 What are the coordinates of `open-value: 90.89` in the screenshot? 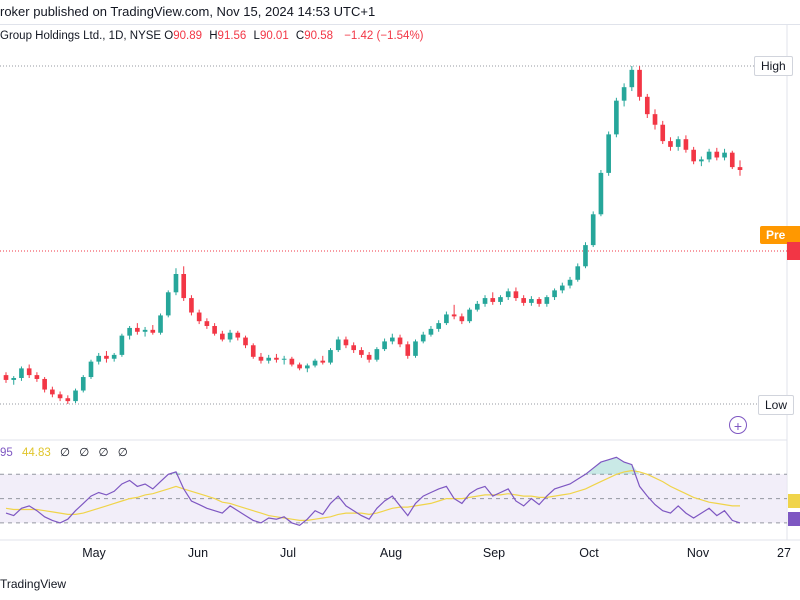 It's located at (188, 36).